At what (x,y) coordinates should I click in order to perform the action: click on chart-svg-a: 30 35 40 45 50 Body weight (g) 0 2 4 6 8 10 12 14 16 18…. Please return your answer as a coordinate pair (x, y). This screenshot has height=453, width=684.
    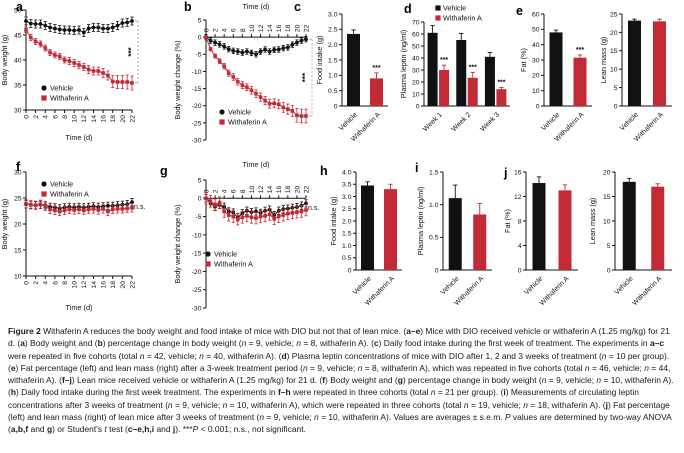
    Looking at the image, I should click on (69, 74).